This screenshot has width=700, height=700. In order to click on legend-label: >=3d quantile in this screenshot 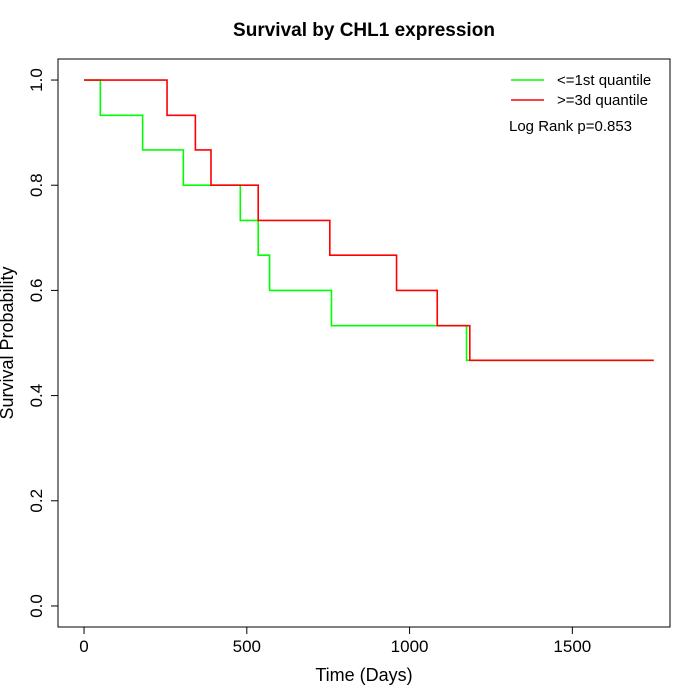, I will do `click(602, 100)`.